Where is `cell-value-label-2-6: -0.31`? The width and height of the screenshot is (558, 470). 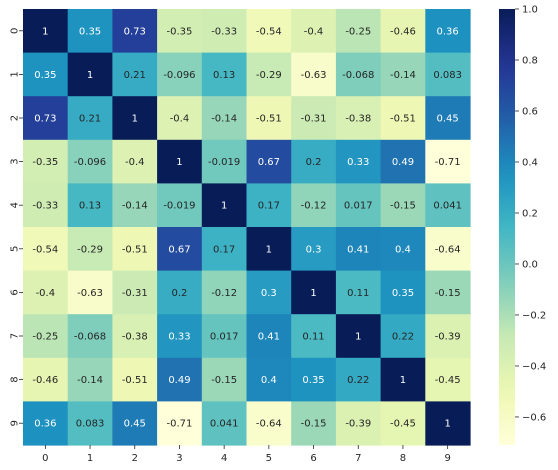 cell-value-label-2-6: -0.31 is located at coordinates (314, 119).